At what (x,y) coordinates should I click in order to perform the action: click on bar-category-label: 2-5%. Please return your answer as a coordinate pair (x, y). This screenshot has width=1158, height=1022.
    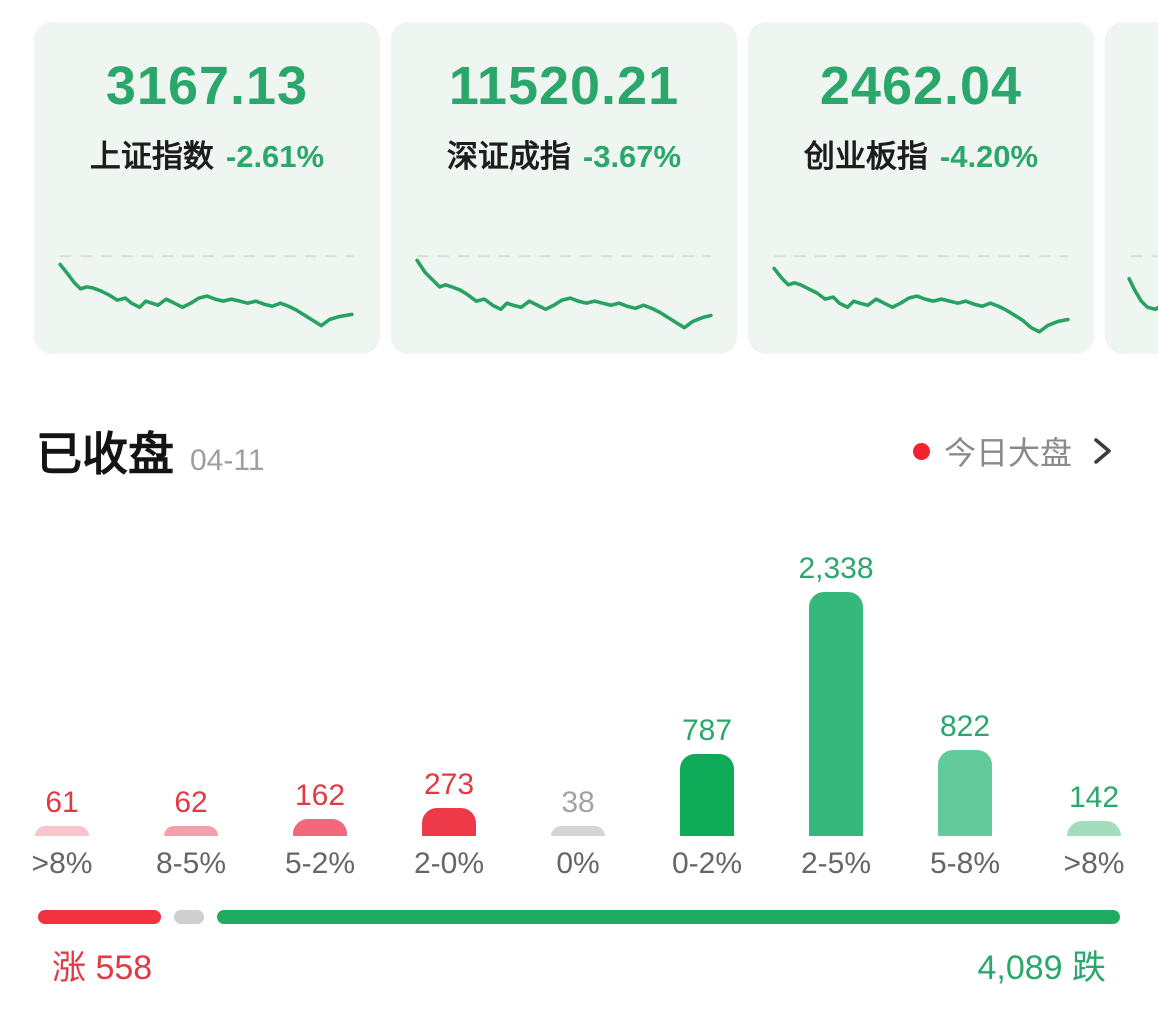
    Looking at the image, I should click on (836, 863).